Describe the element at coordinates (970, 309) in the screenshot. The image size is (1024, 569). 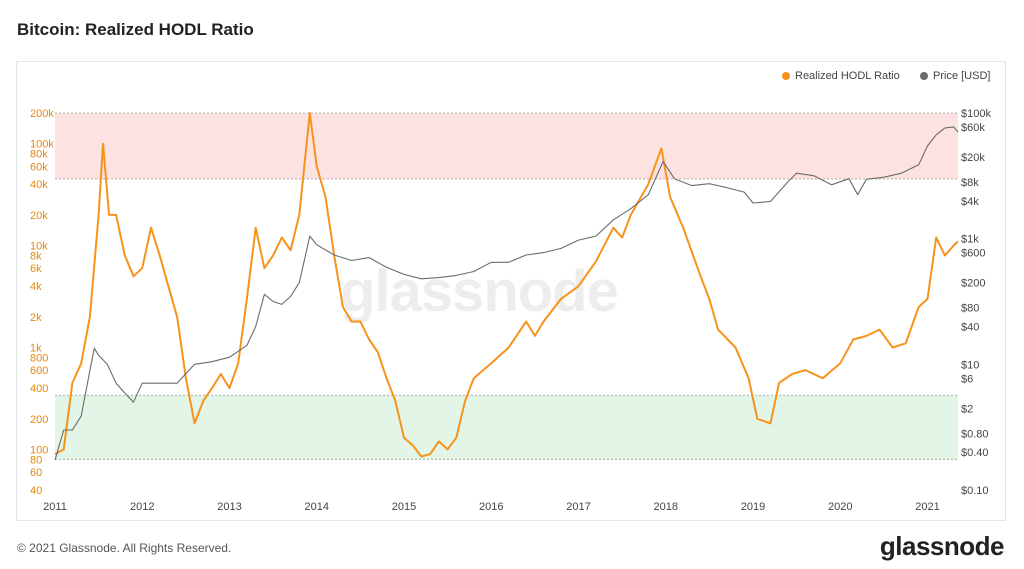
I see `y-right-tick-label: $80` at that location.